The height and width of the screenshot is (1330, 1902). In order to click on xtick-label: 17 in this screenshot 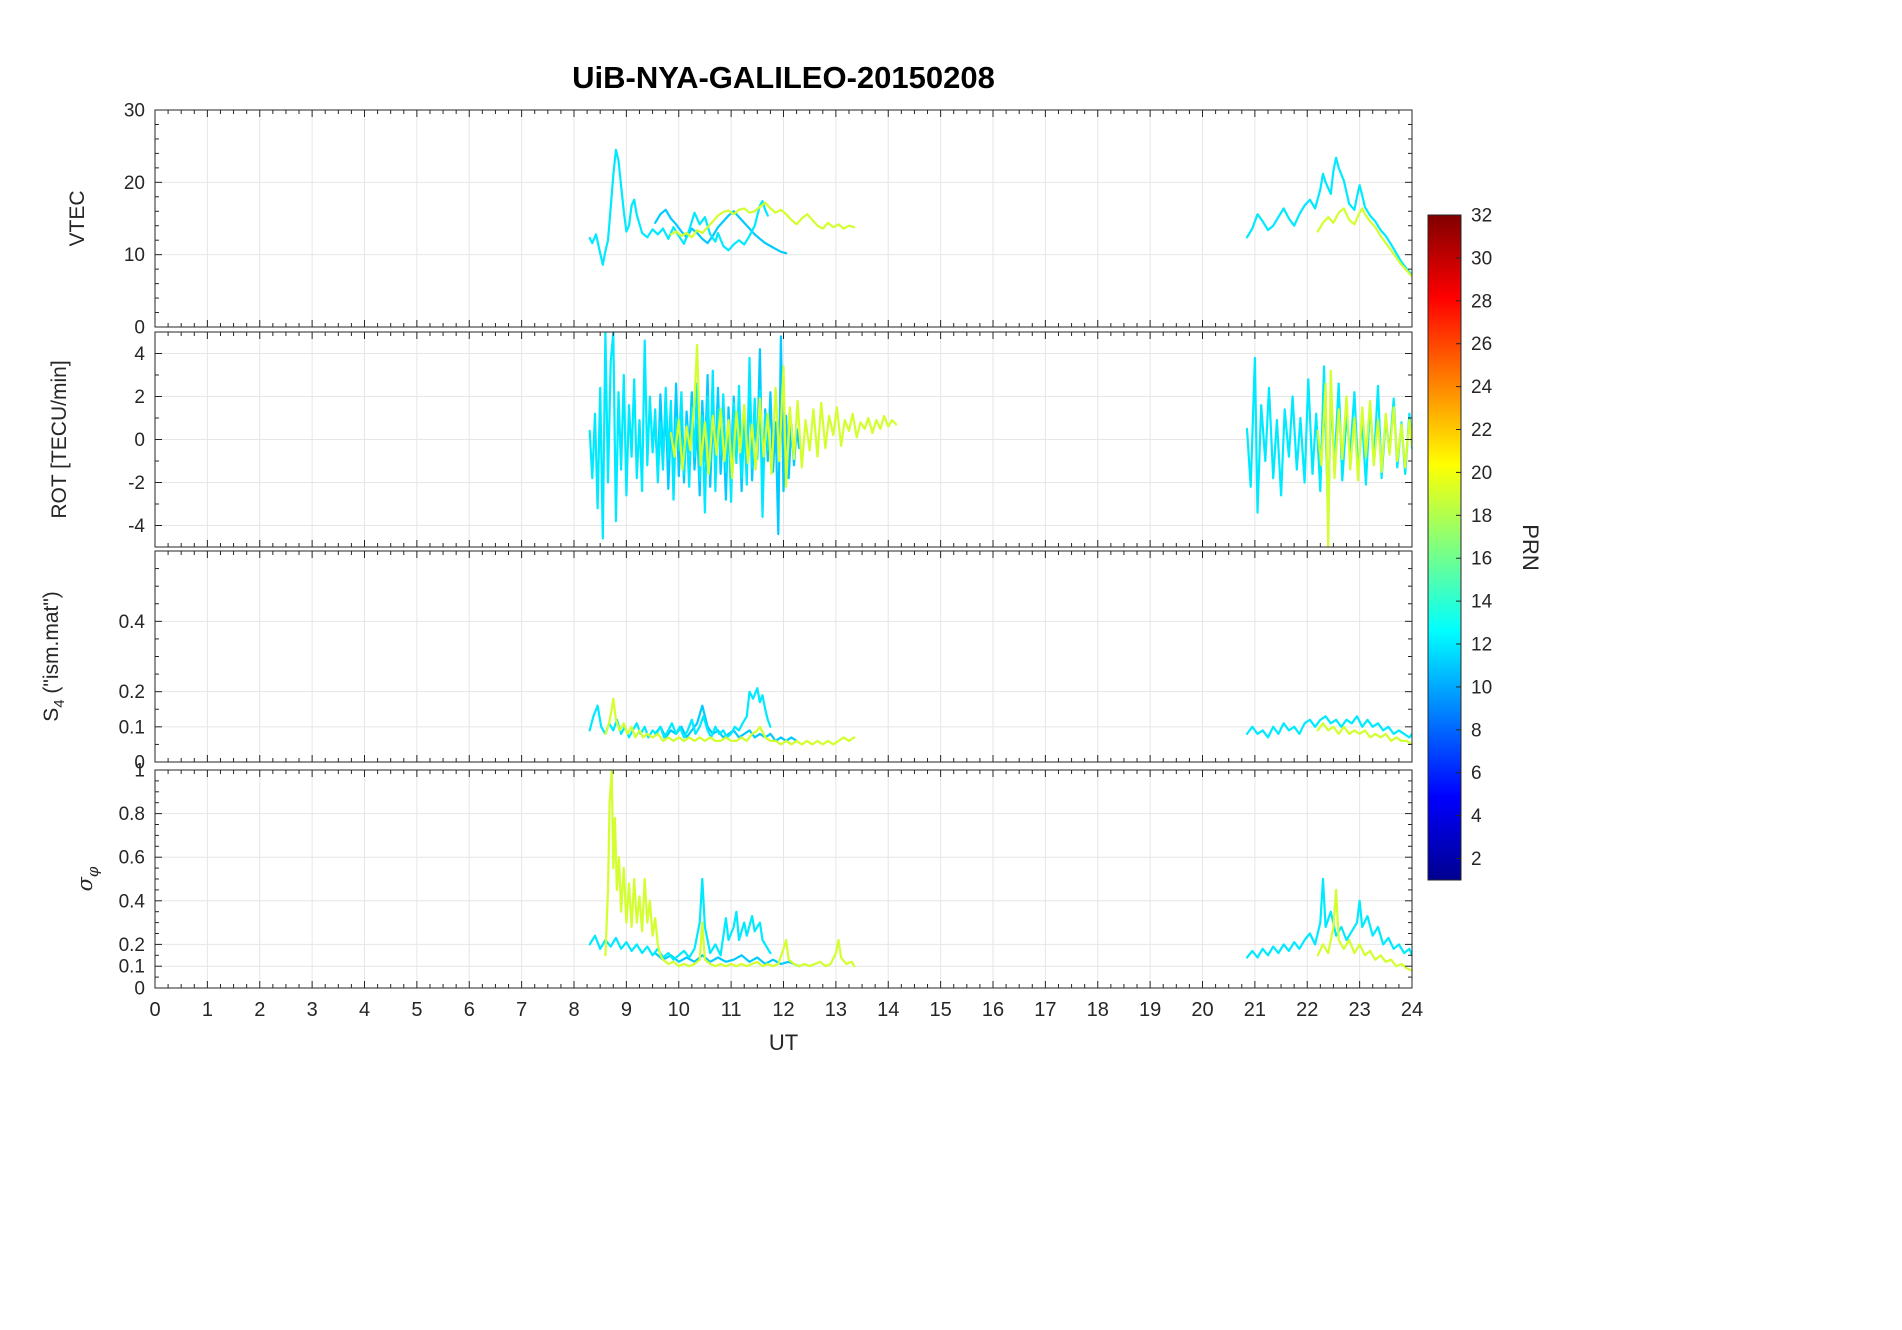, I will do `click(1045, 1010)`.